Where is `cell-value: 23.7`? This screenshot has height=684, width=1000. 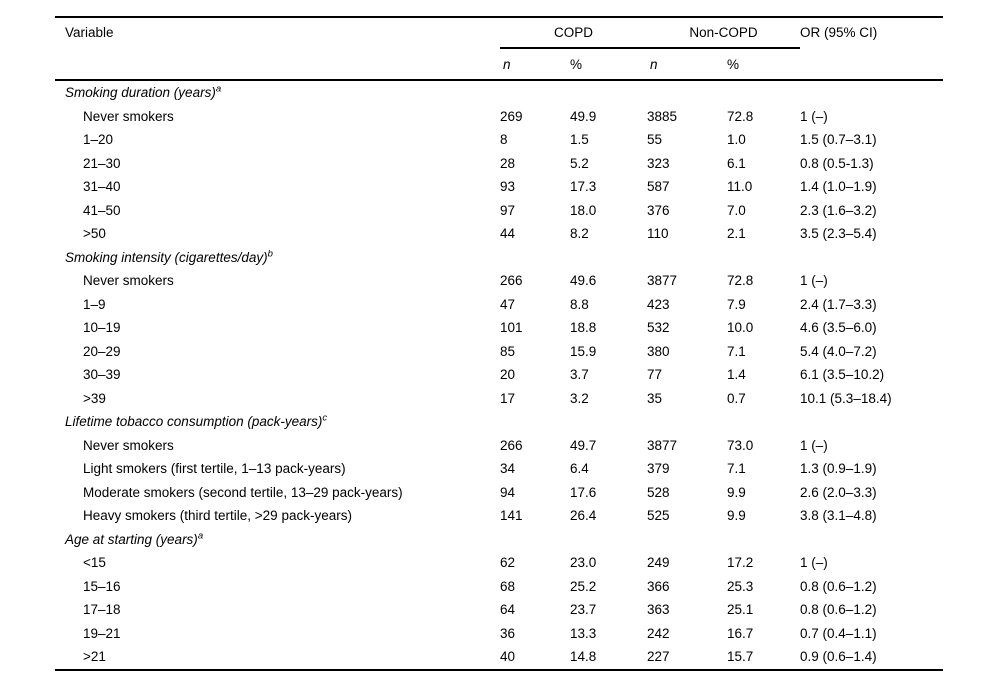
cell-value: 23.7 is located at coordinates (583, 610).